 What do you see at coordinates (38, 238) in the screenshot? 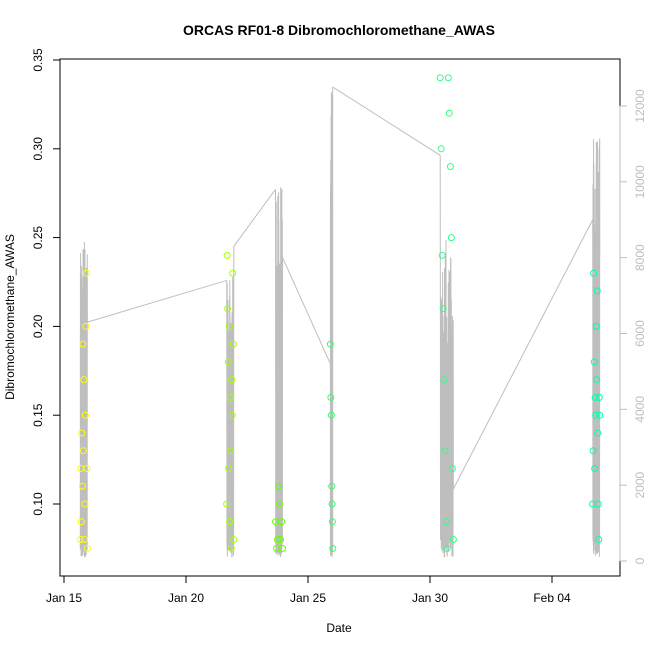
I see `y-tick-label: 0.25` at bounding box center [38, 238].